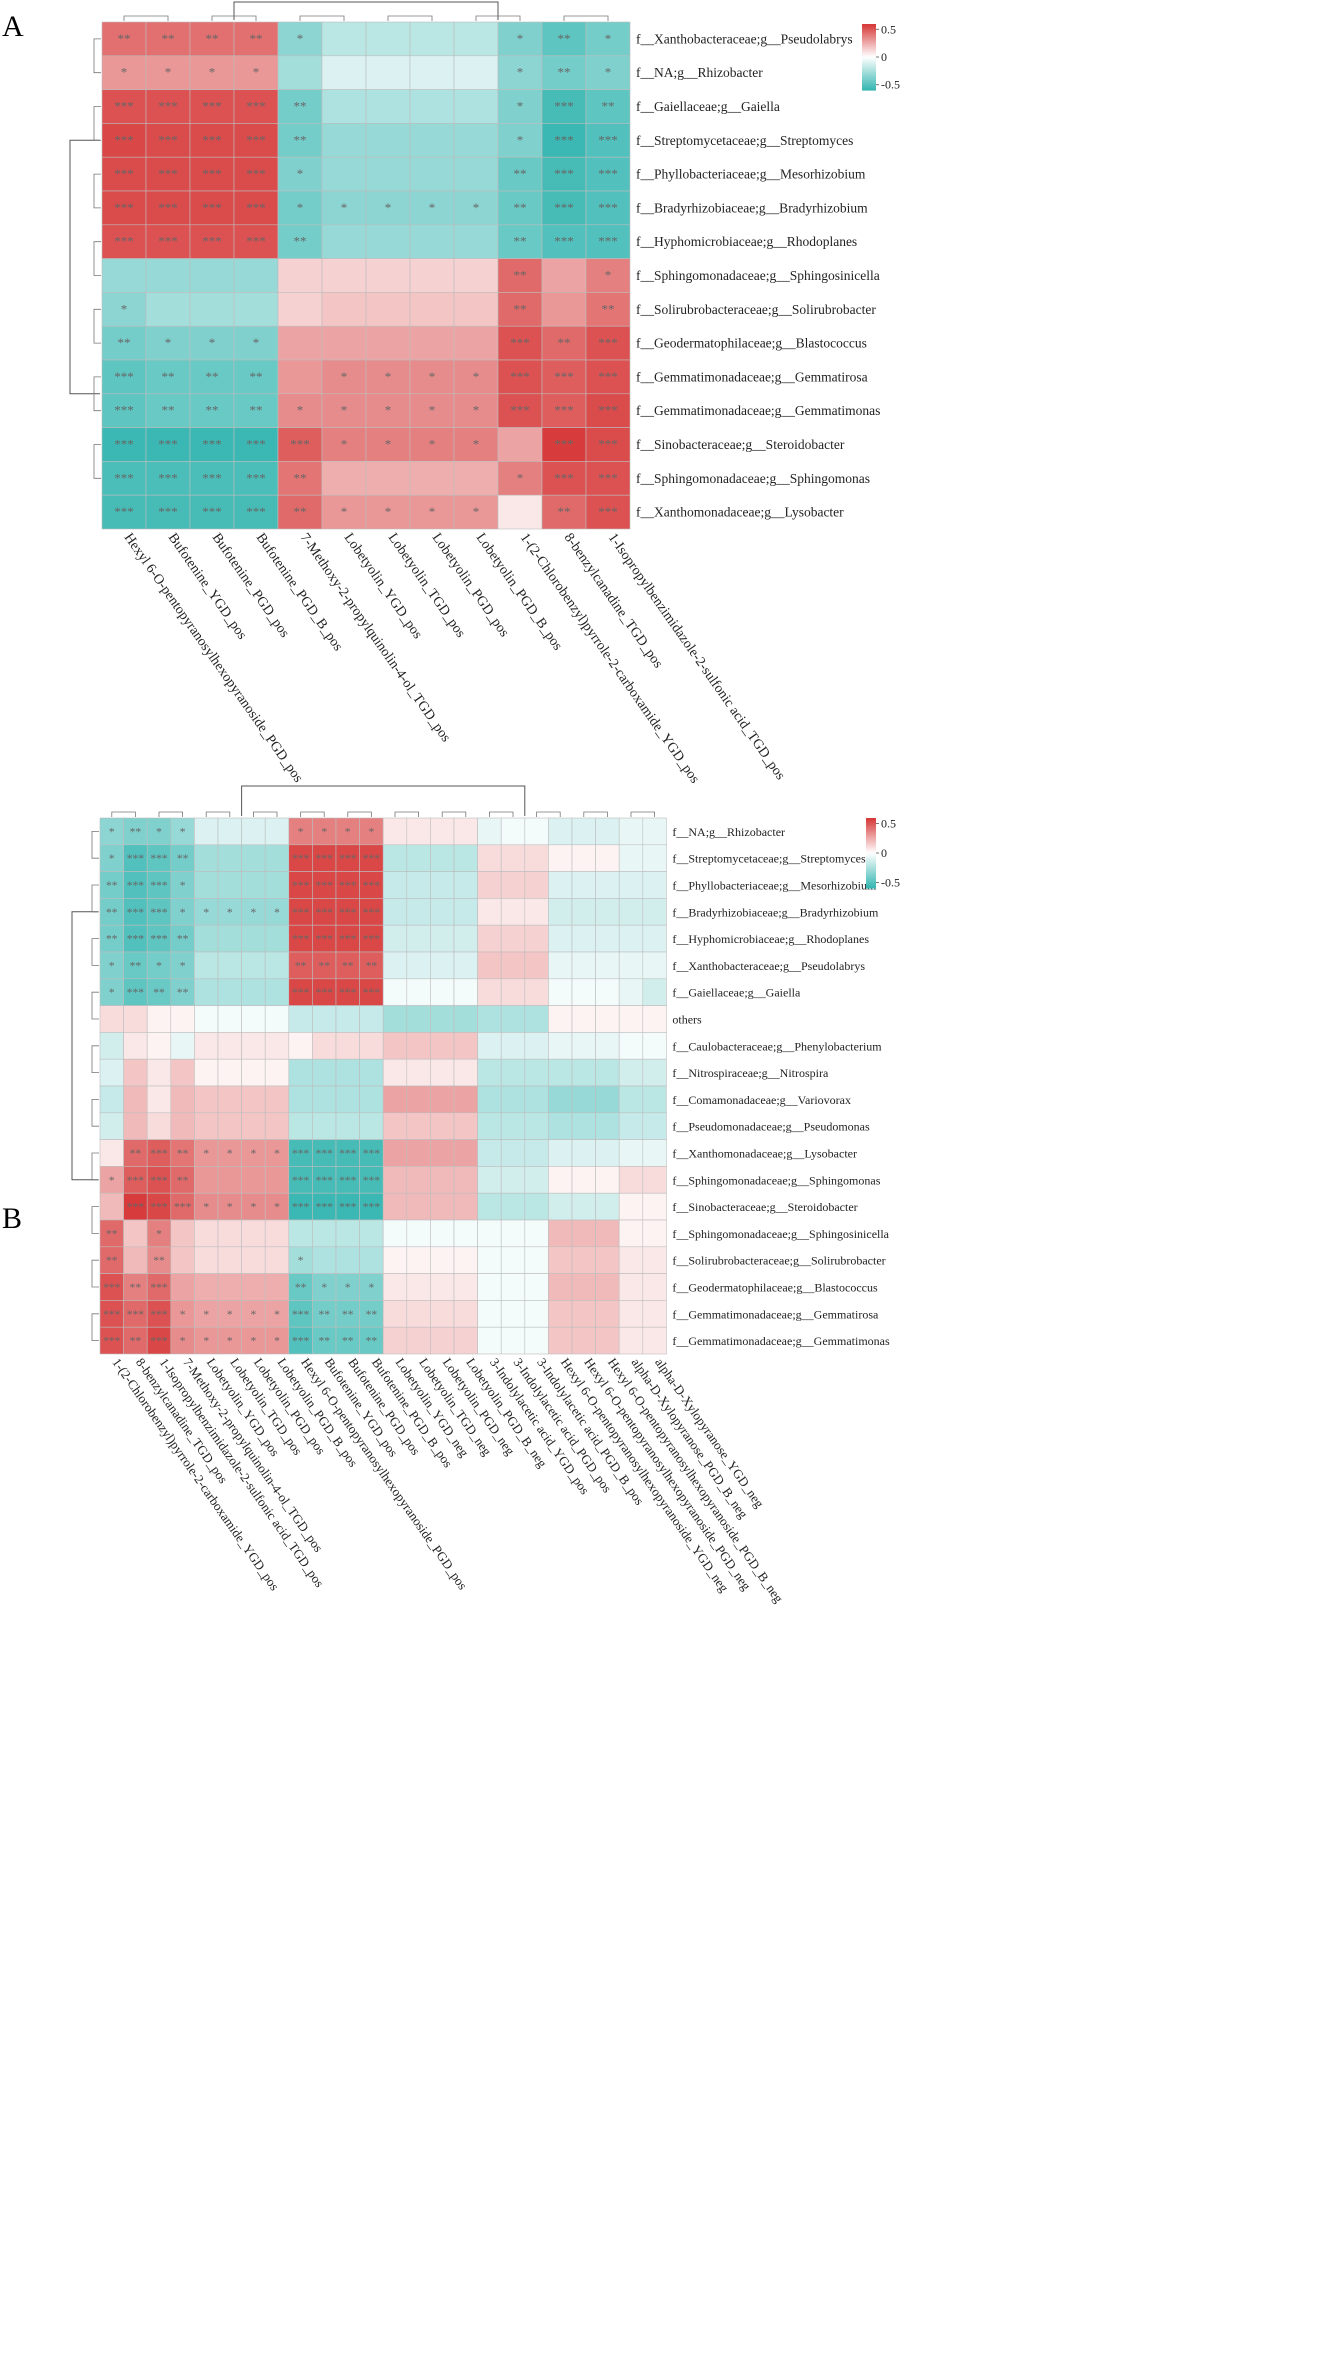 Image resolution: width=1336 pixels, height=2361 pixels. What do you see at coordinates (746, 241) in the screenshot?
I see `row-label: f__Hyphomicrobiaceae;g__Rhodoplanes` at bounding box center [746, 241].